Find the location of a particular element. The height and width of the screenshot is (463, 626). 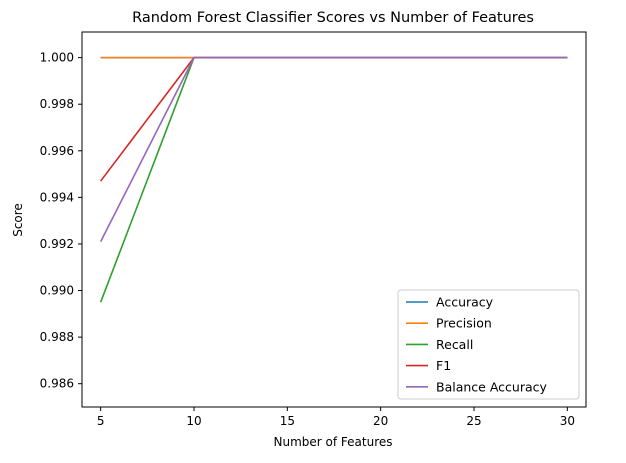

legend-item: Recall is located at coordinates (439, 344).